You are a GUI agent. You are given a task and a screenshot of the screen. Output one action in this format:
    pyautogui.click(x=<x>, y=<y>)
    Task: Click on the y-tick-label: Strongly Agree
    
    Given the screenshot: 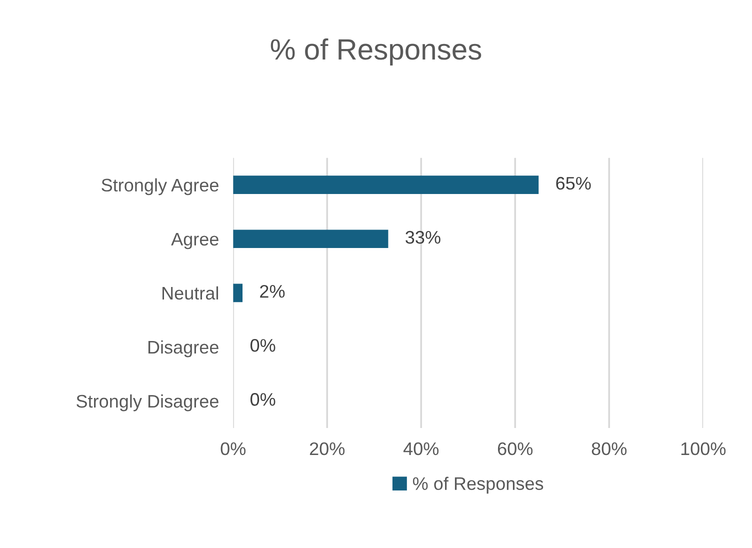 What is the action you would take?
    pyautogui.click(x=160, y=187)
    